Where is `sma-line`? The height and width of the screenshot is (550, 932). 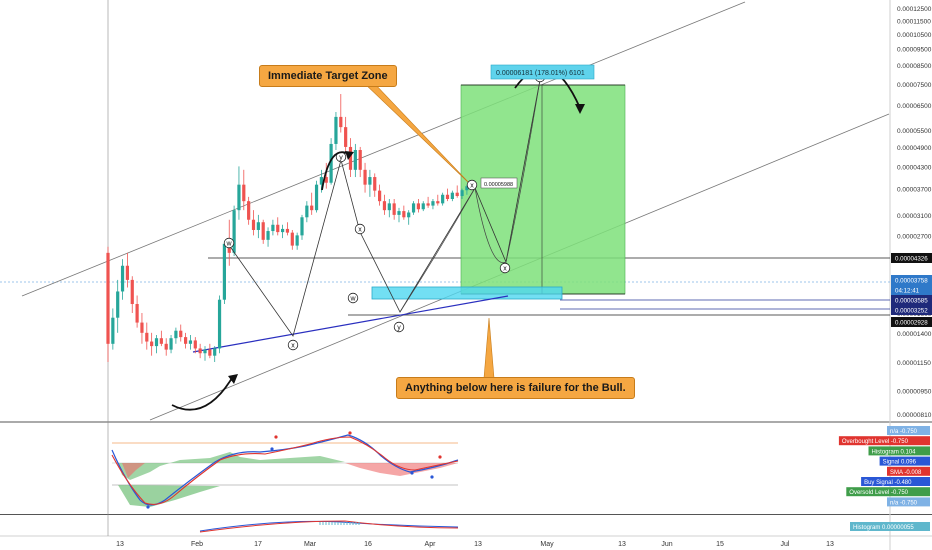
sma-line is located at coordinates (285, 470).